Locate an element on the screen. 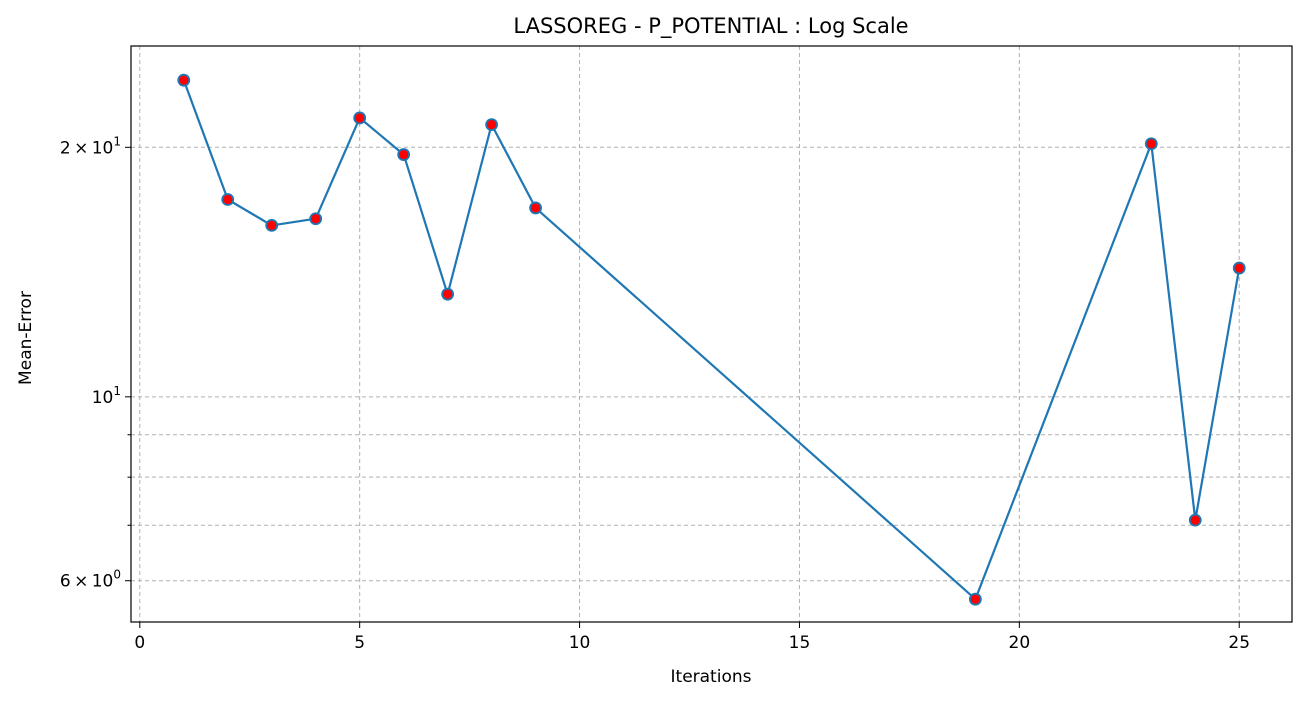 This screenshot has height=701, width=1308. x-tick-label: 0 is located at coordinates (139, 643).